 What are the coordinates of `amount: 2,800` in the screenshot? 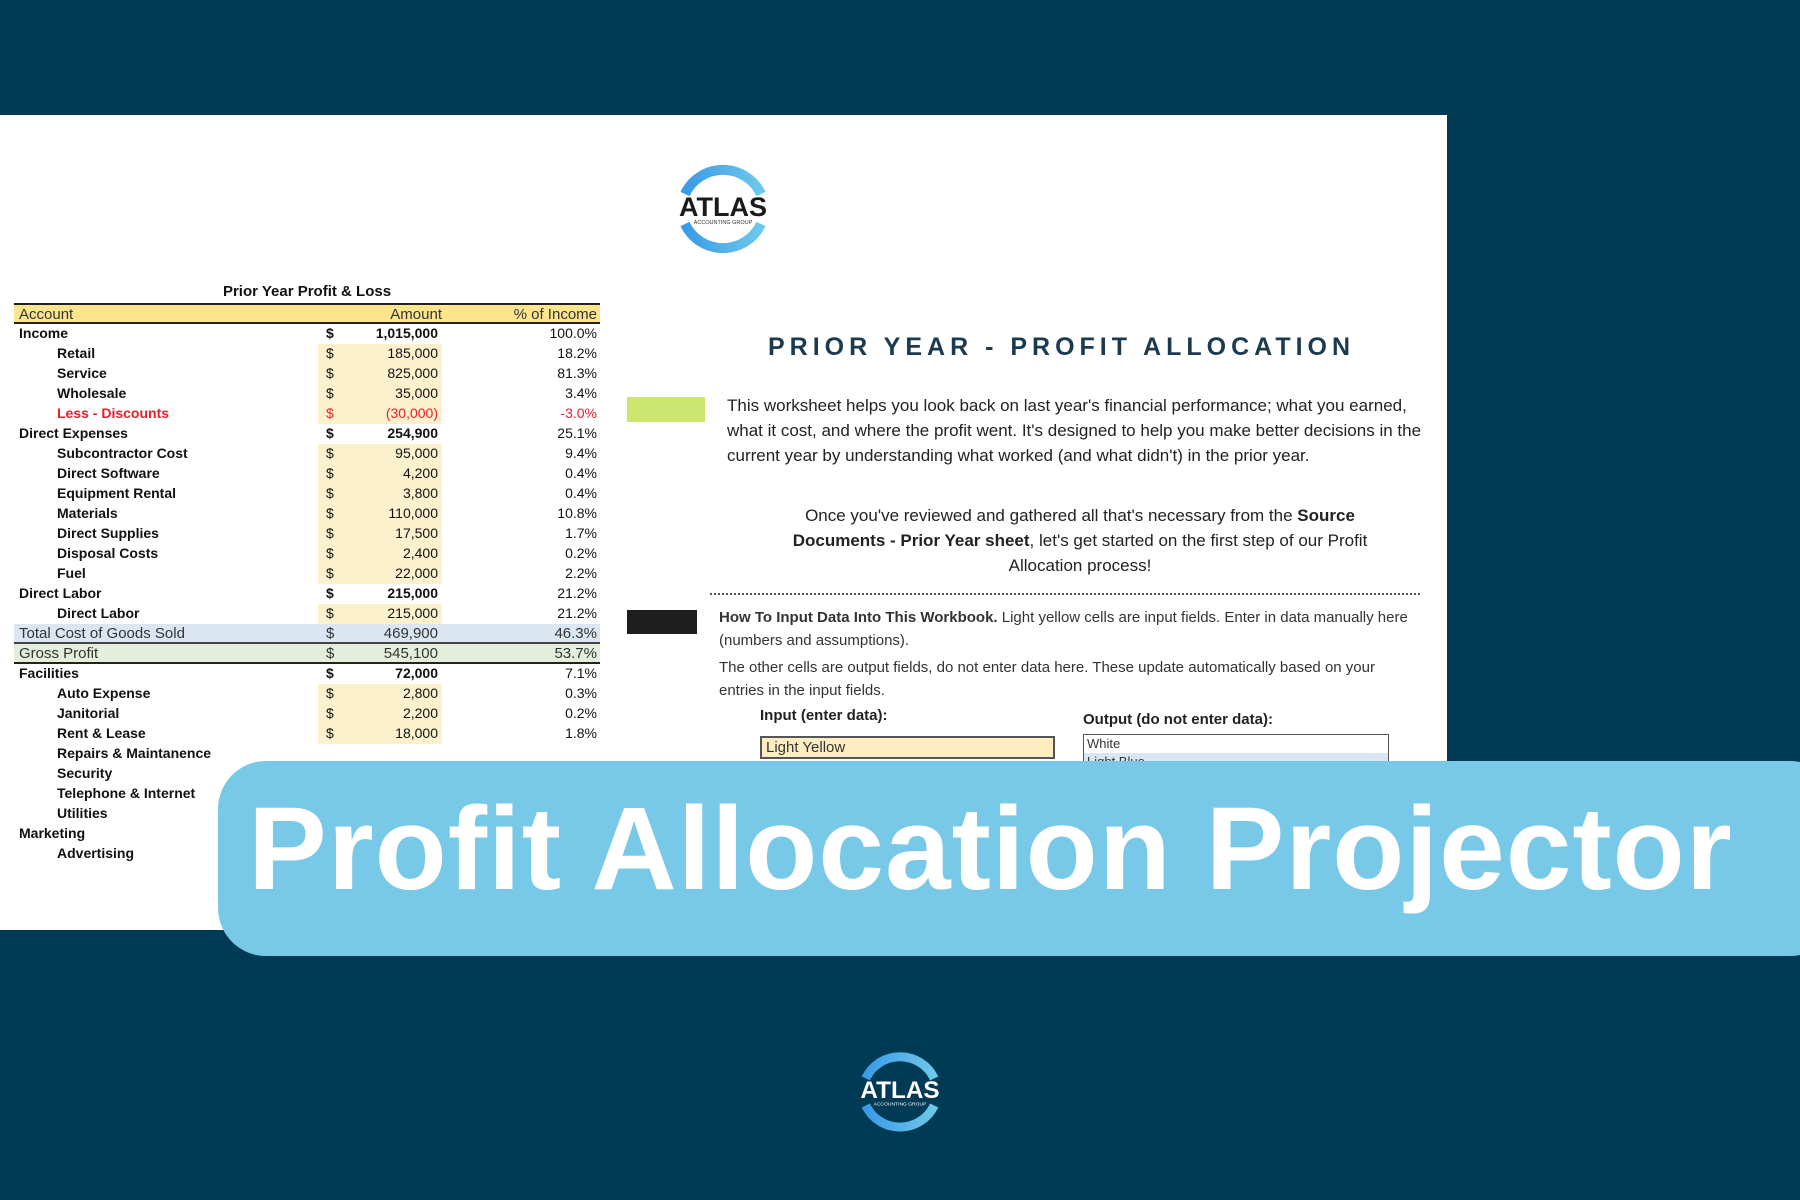 It's located at (420, 693).